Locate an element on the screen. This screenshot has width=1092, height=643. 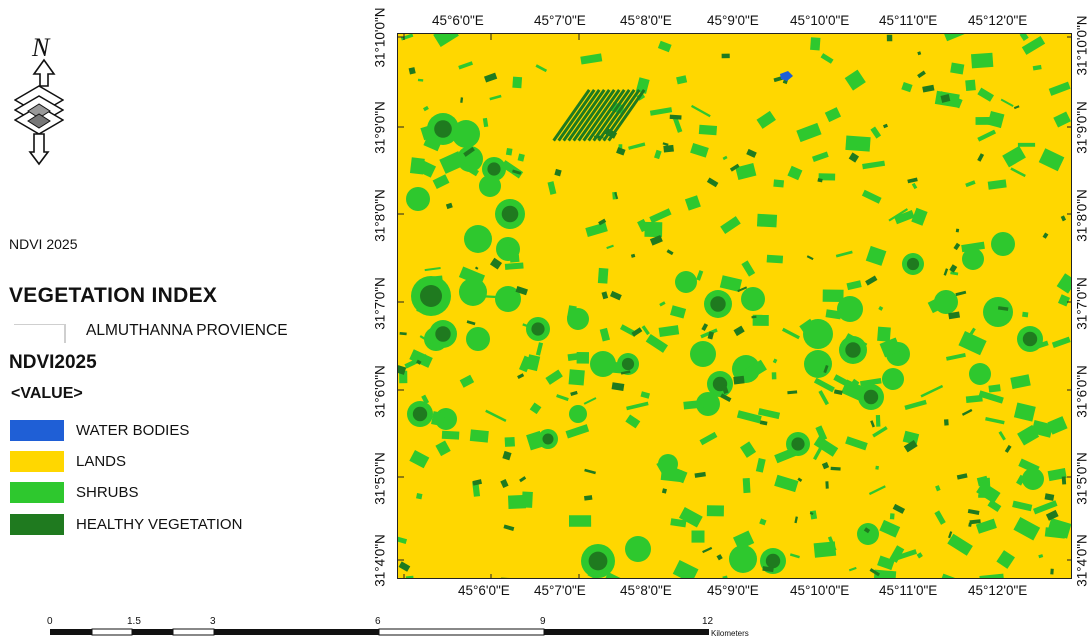
legend-title: NDVI 2025 is located at coordinates (43, 244).